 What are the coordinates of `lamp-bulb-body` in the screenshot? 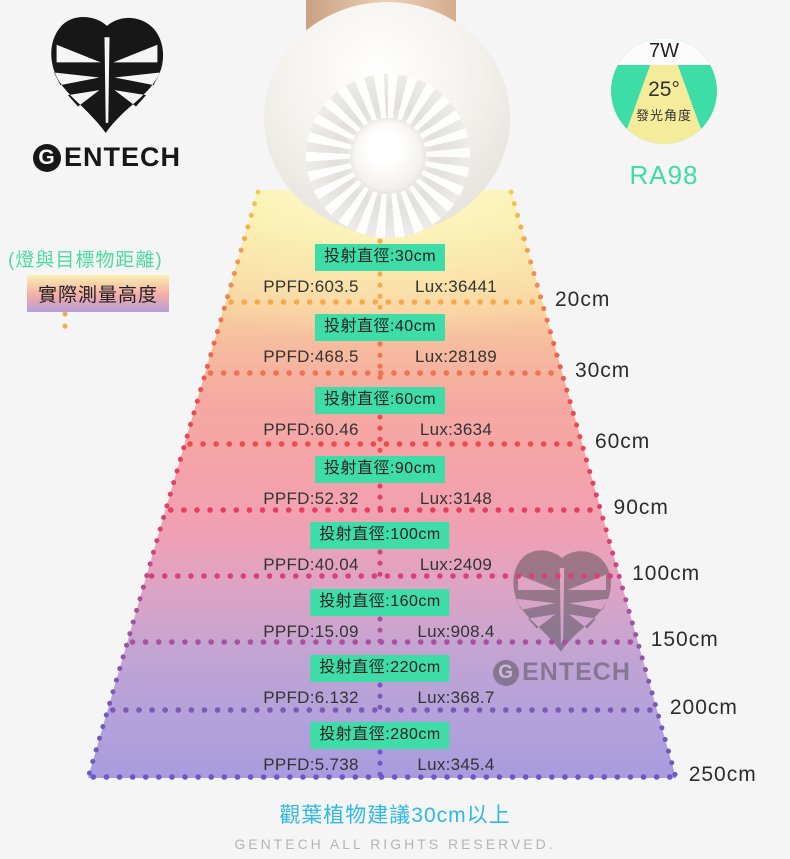 It's located at (387, 120).